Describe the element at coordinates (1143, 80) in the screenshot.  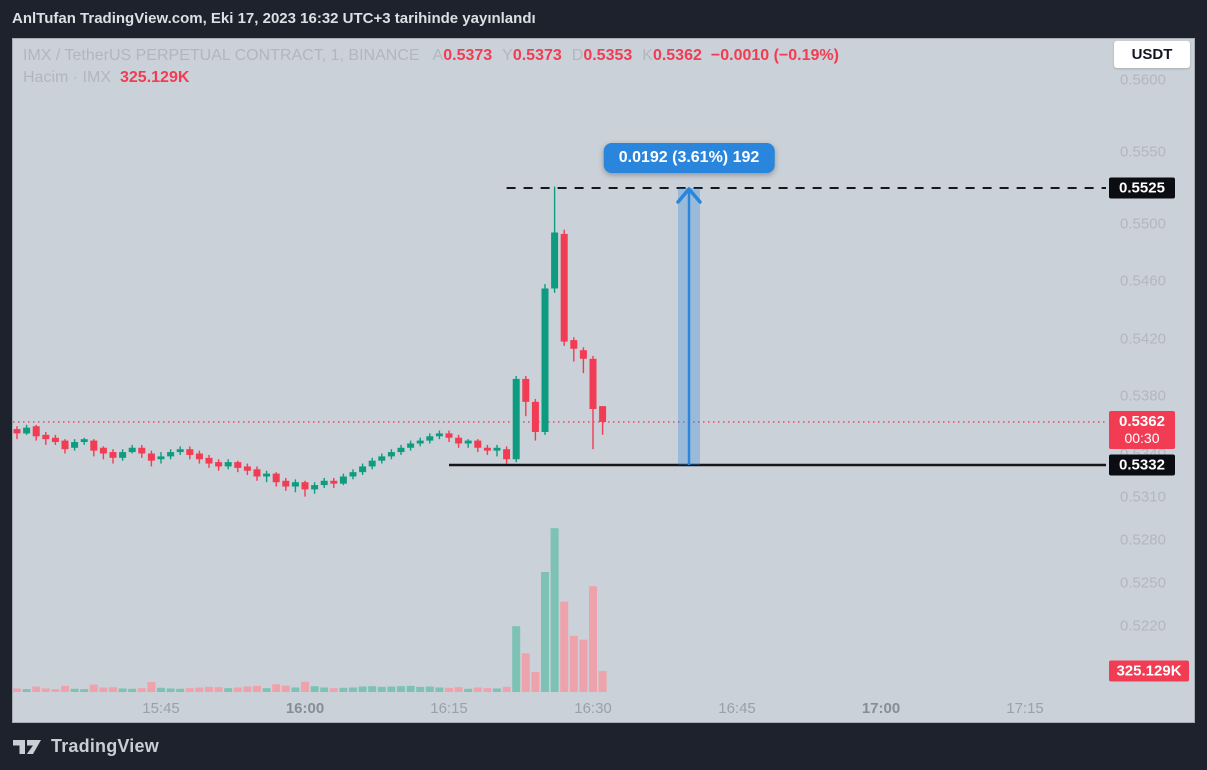
I see `price-axis-label: 0.5600` at that location.